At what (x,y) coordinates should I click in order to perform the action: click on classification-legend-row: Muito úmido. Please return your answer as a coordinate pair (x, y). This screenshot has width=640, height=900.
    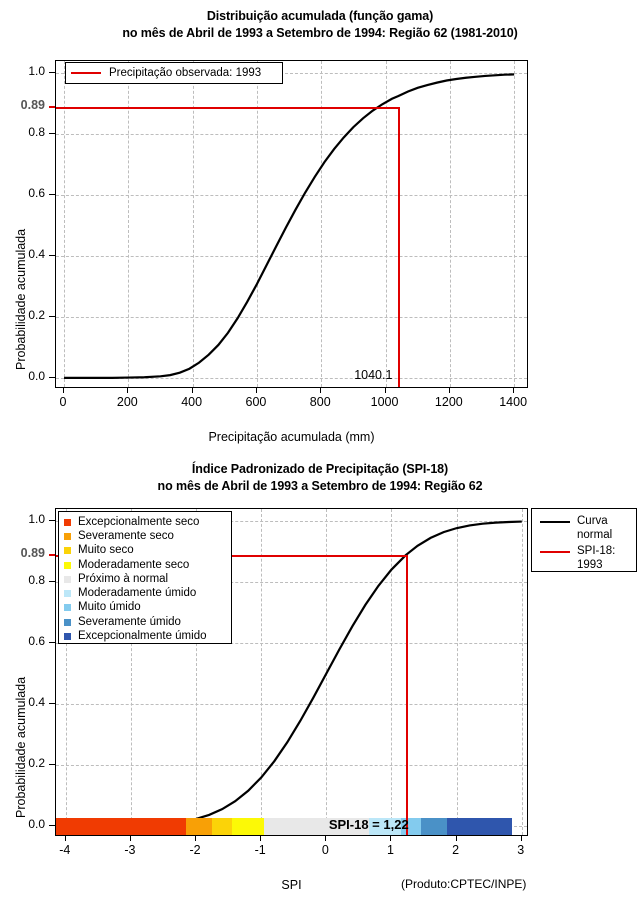
    Looking at the image, I should click on (145, 608).